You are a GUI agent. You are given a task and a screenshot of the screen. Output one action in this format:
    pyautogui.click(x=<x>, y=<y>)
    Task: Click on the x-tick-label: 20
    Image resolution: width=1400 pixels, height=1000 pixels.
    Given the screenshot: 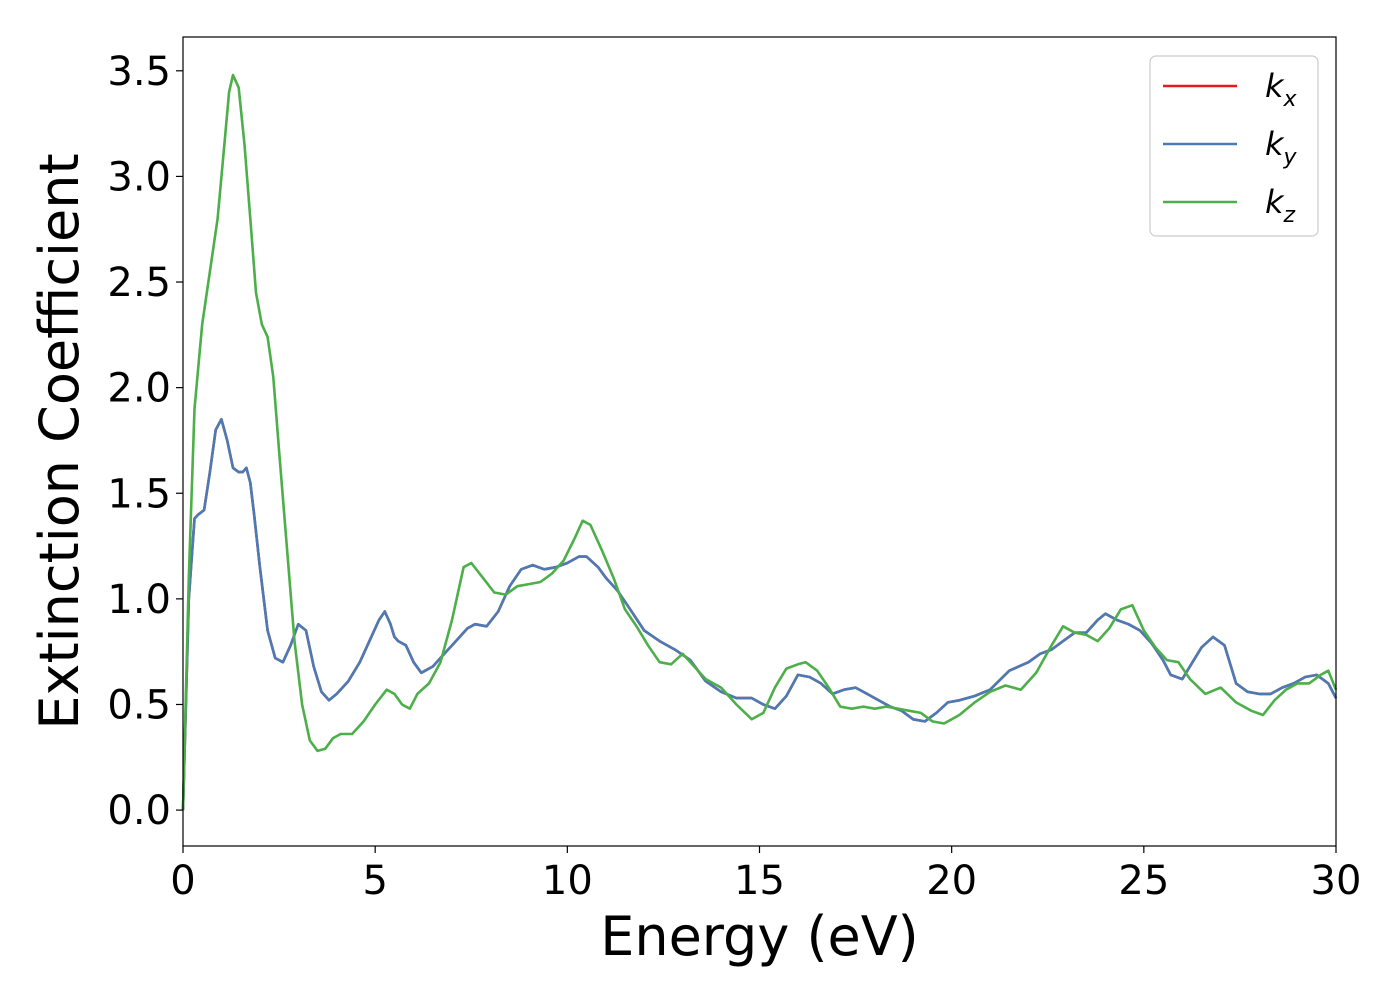 What is the action you would take?
    pyautogui.click(x=951, y=881)
    